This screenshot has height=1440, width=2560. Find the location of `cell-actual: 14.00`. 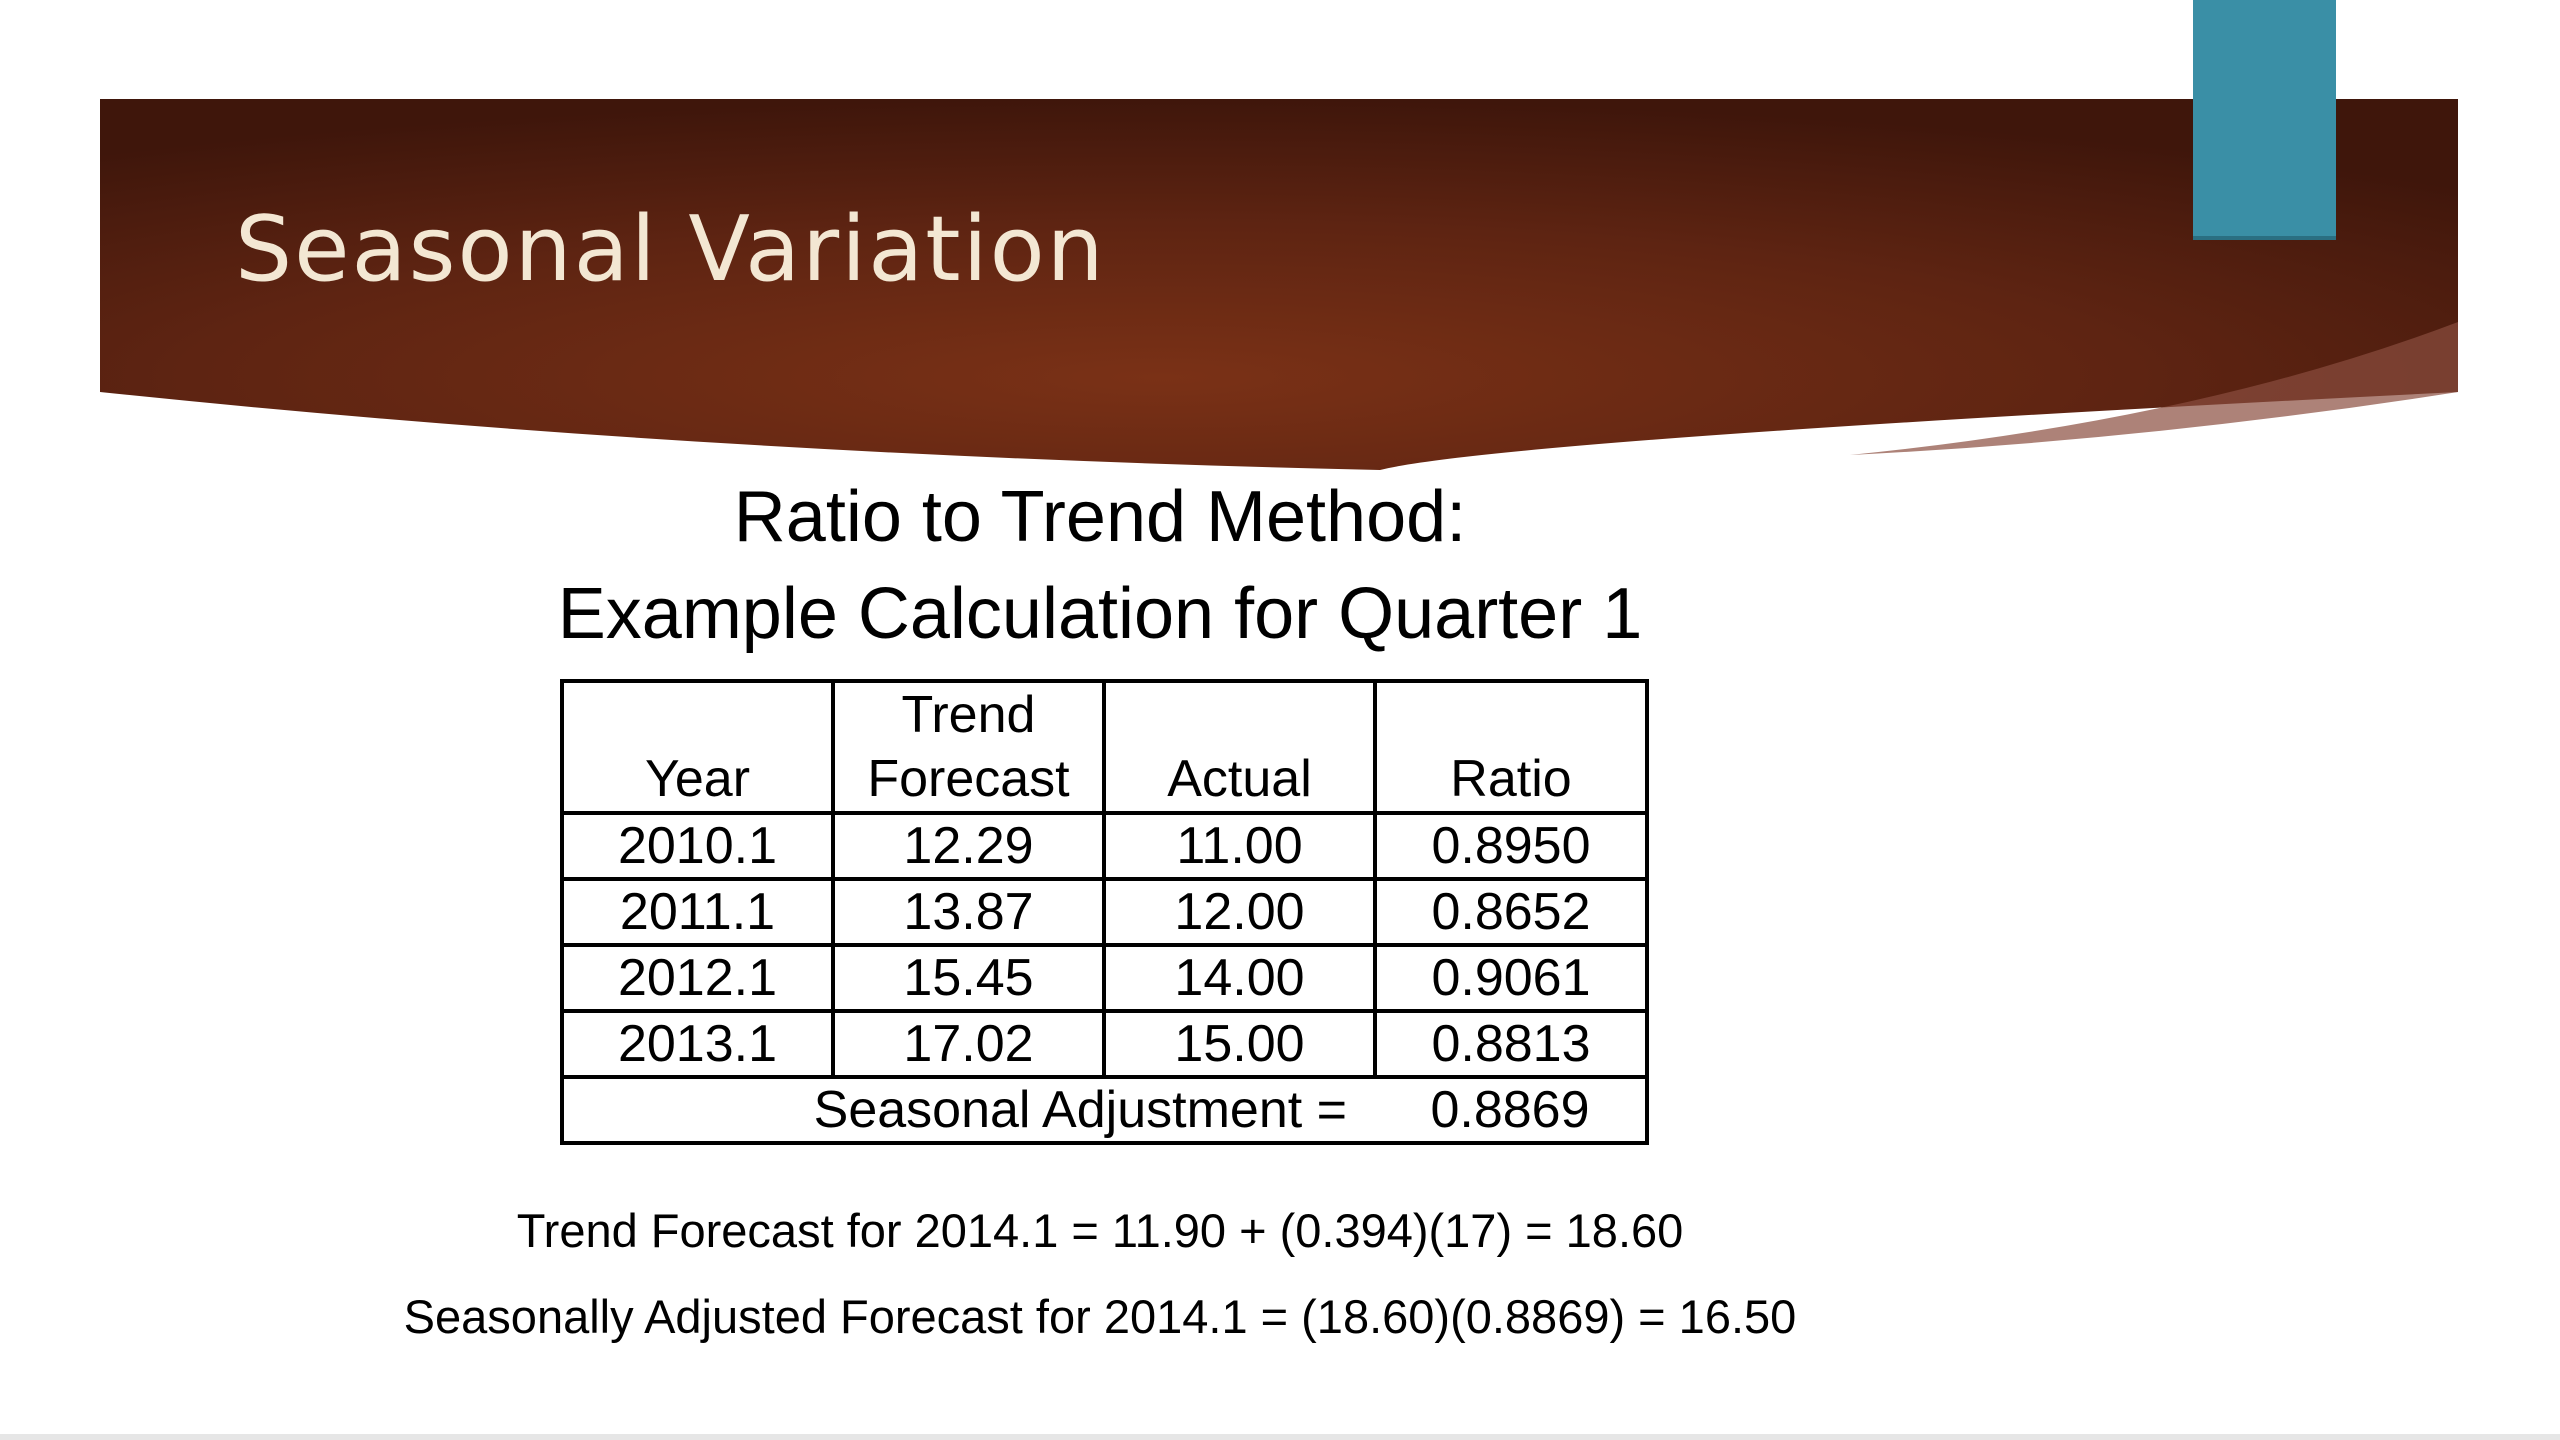

cell-actual: 14.00 is located at coordinates (1239, 978).